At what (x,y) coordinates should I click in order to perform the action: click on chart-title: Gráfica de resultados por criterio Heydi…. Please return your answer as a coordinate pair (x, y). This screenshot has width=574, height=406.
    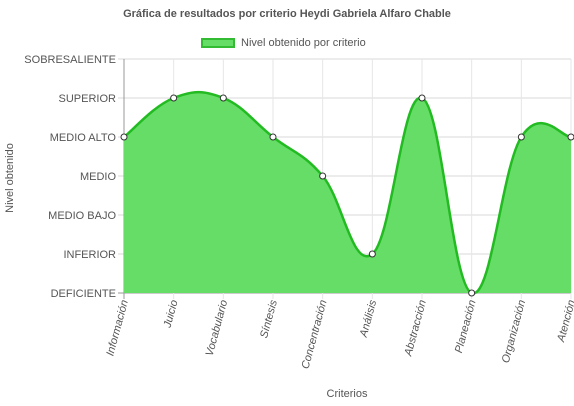
    Looking at the image, I should click on (287, 14).